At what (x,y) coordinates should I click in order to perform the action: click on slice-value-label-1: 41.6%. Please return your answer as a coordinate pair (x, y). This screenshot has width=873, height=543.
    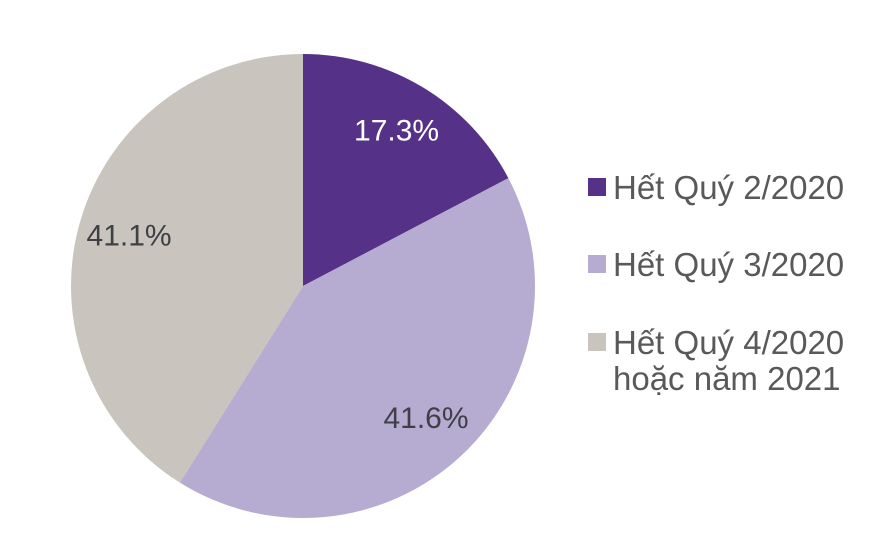
    Looking at the image, I should click on (425, 418).